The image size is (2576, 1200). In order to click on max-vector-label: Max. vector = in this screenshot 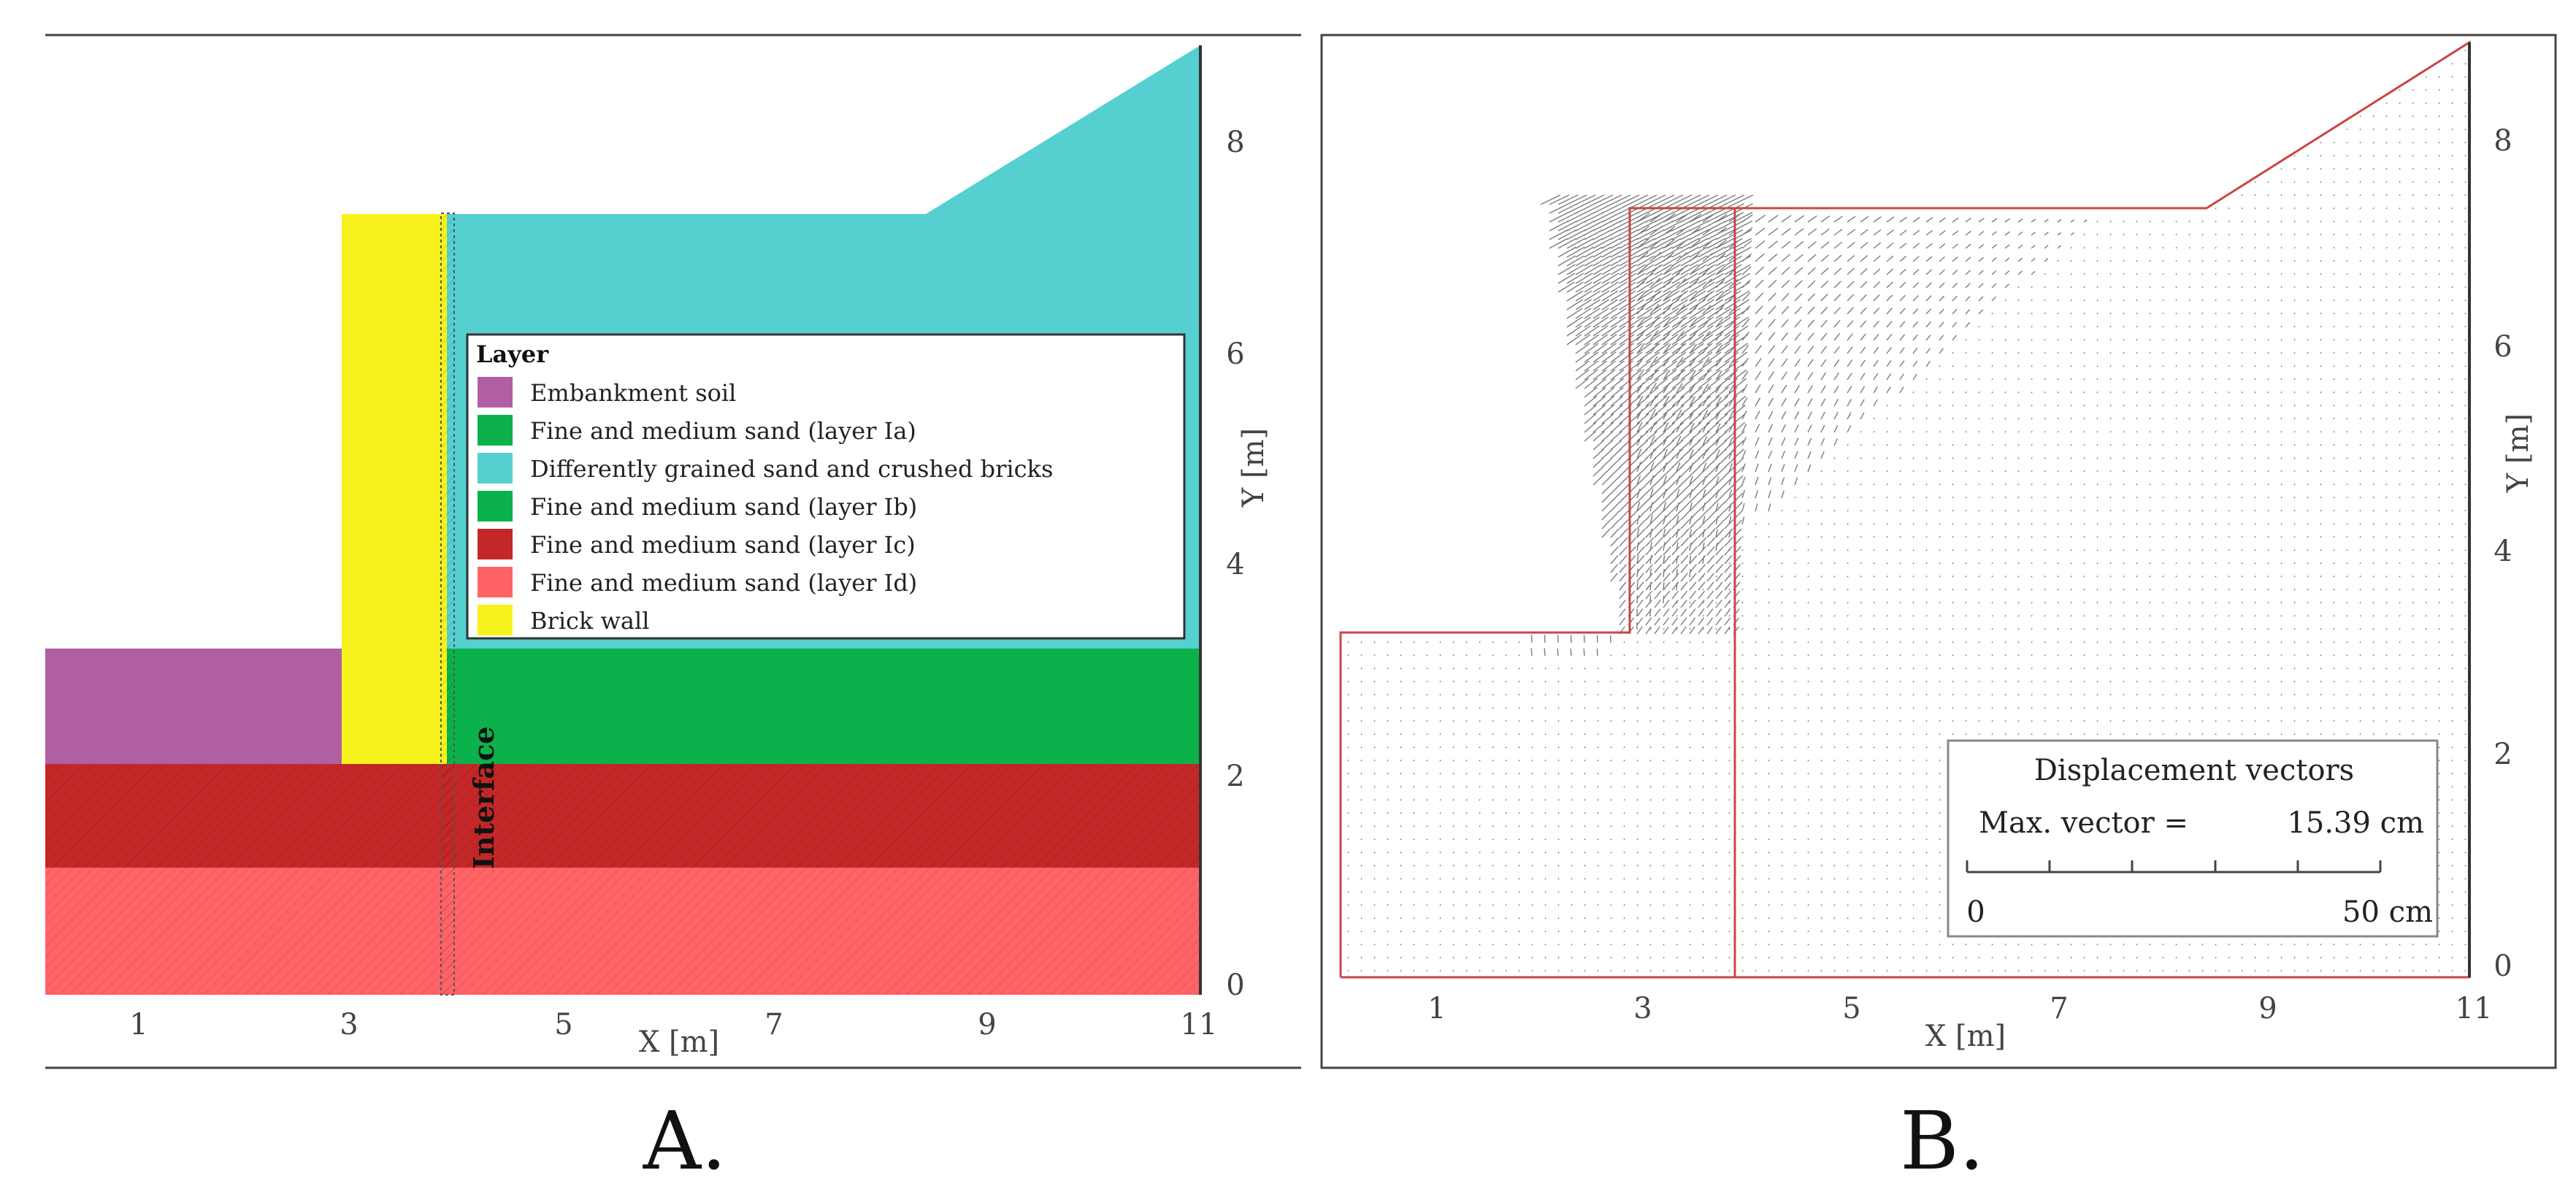, I will do `click(2083, 823)`.